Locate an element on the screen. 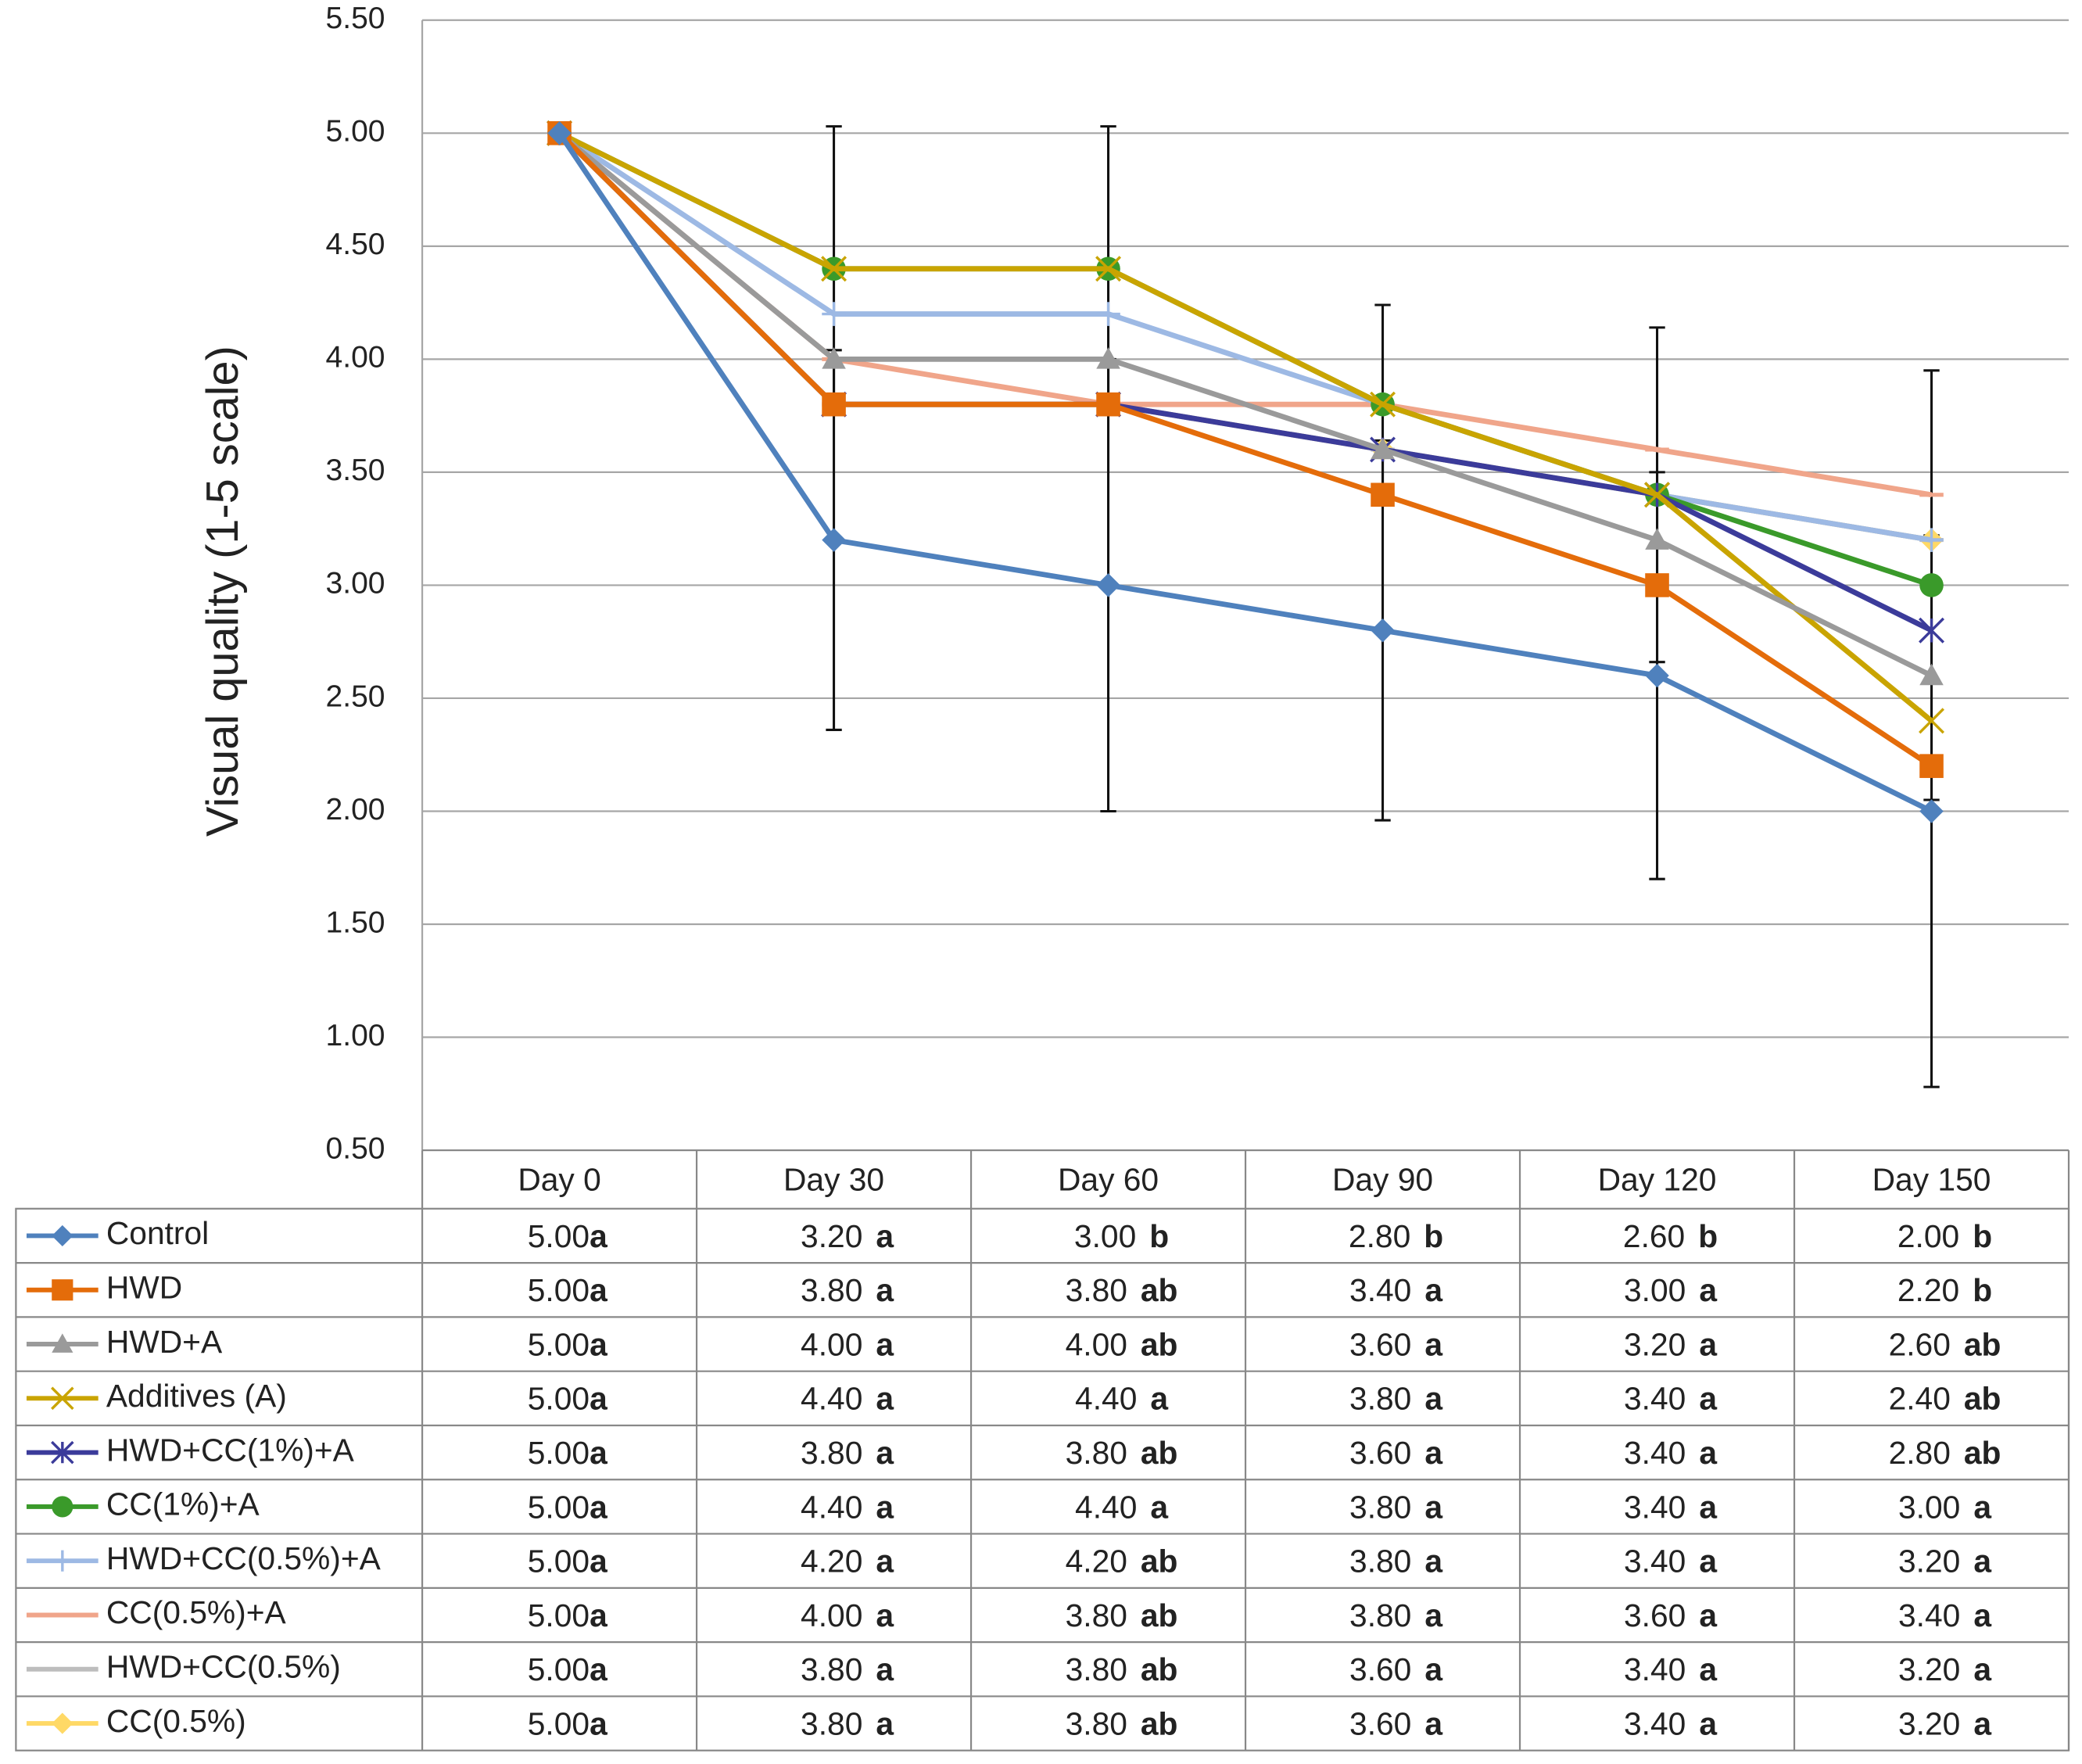 The height and width of the screenshot is (1764, 2082). y-tick-label: 1.50 is located at coordinates (355, 922).